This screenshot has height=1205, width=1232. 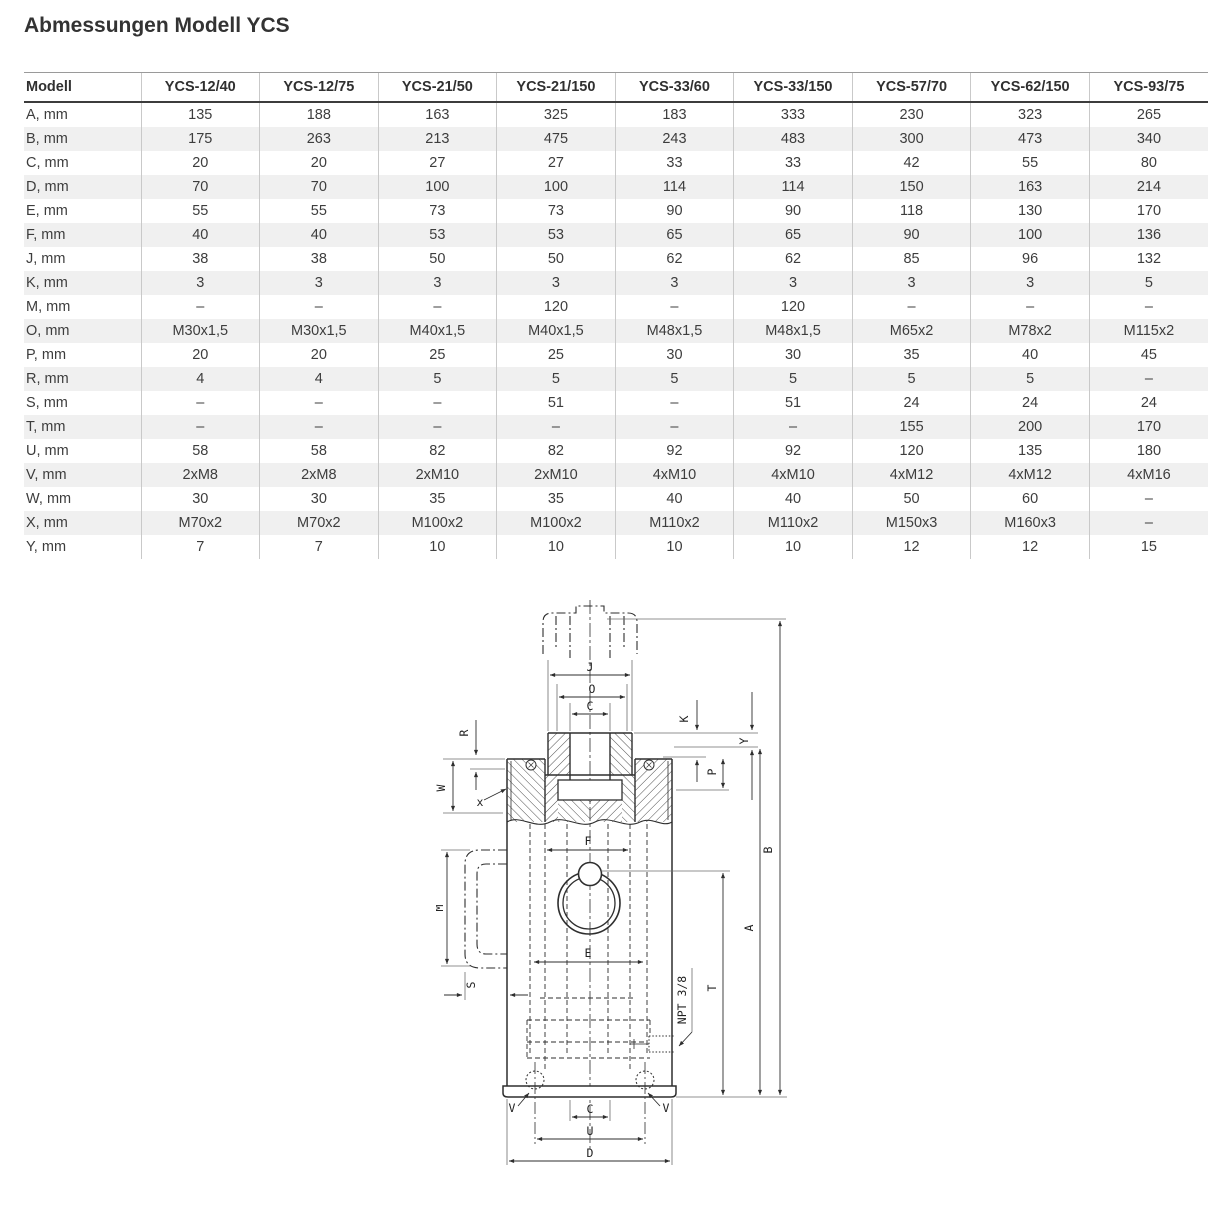 I want to click on dim-label-x: x, so click(x=480, y=802).